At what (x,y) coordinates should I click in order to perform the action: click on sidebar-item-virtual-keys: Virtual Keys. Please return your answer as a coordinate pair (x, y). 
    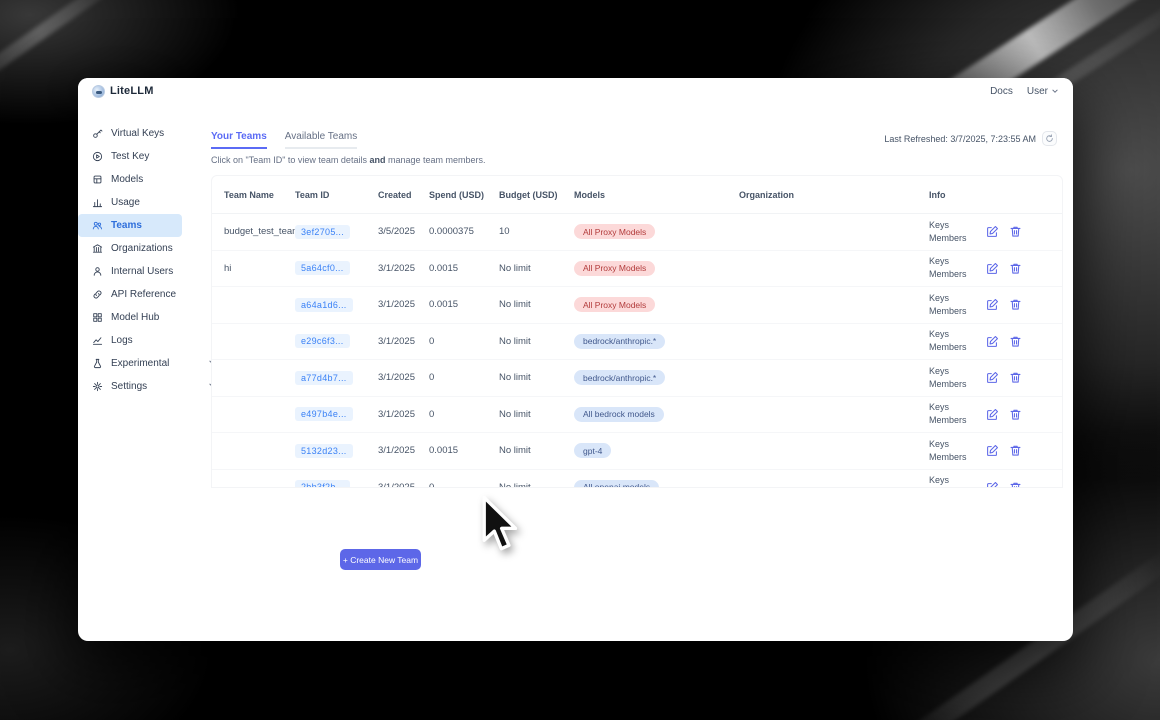
    Looking at the image, I should click on (130, 133).